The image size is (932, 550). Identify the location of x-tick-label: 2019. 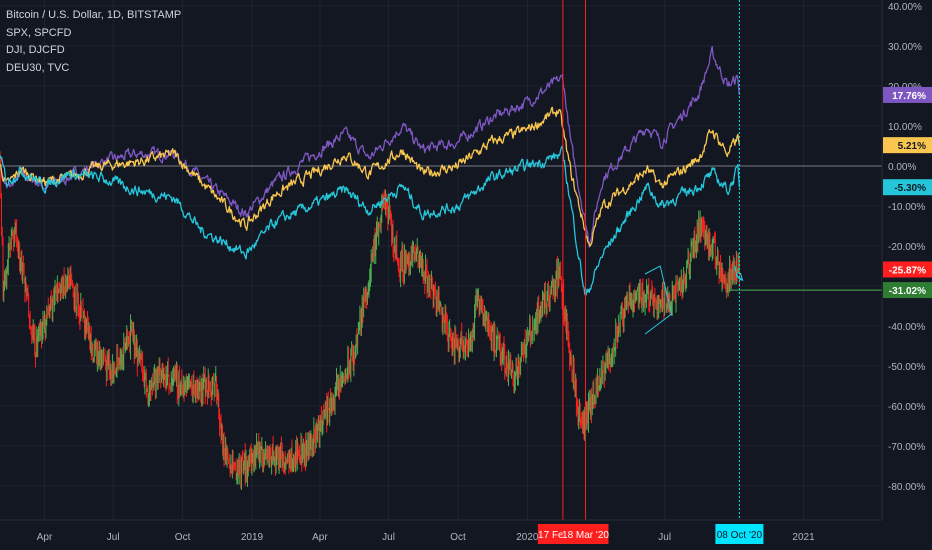
(252, 537).